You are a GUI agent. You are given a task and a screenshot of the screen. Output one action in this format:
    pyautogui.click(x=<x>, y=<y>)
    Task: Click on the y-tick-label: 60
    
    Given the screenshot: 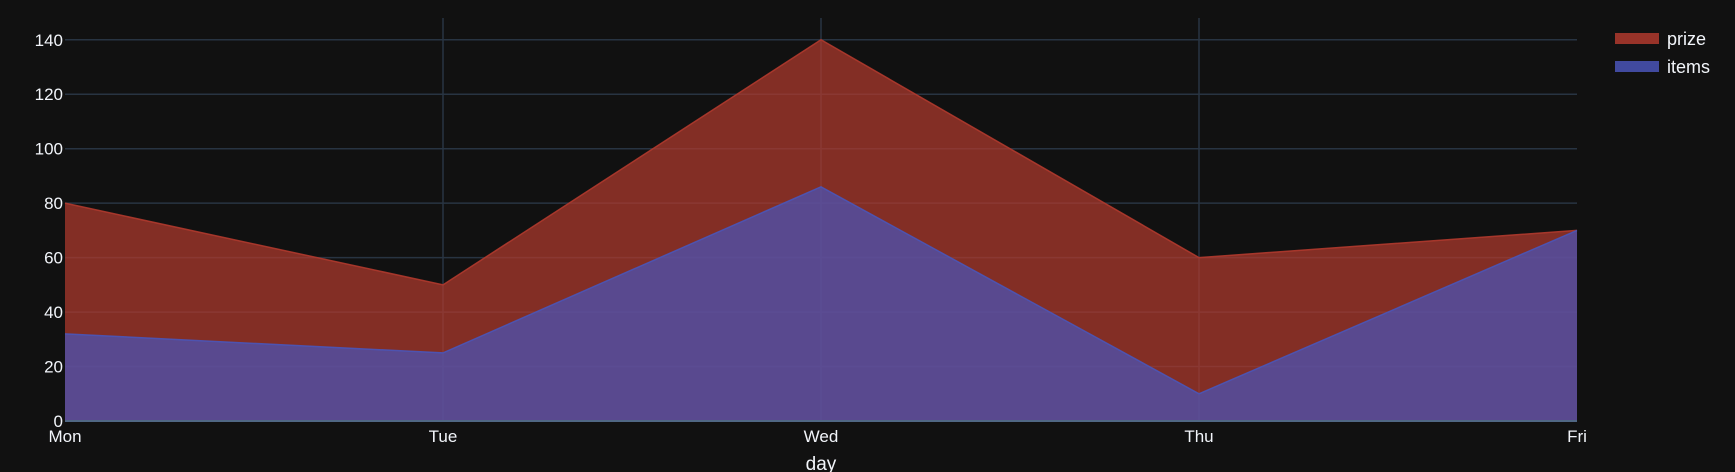 What is the action you would take?
    pyautogui.click(x=53, y=258)
    